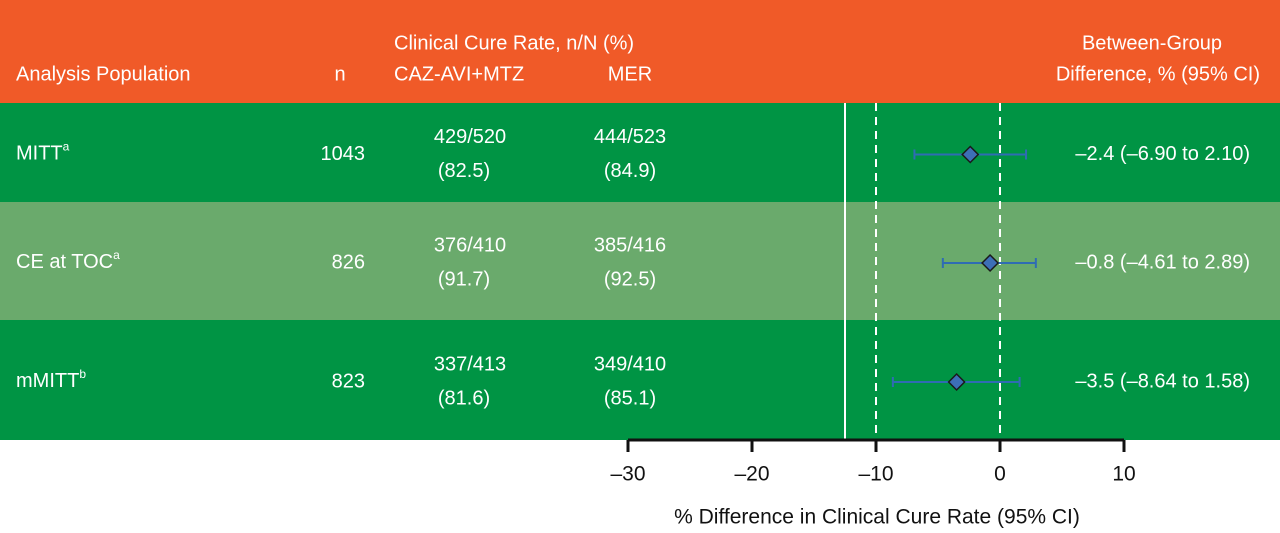 The height and width of the screenshot is (533, 1280). Describe the element at coordinates (1162, 154) in the screenshot. I see `difference-label: –2.4 (–6.90 to 2.10)` at that location.